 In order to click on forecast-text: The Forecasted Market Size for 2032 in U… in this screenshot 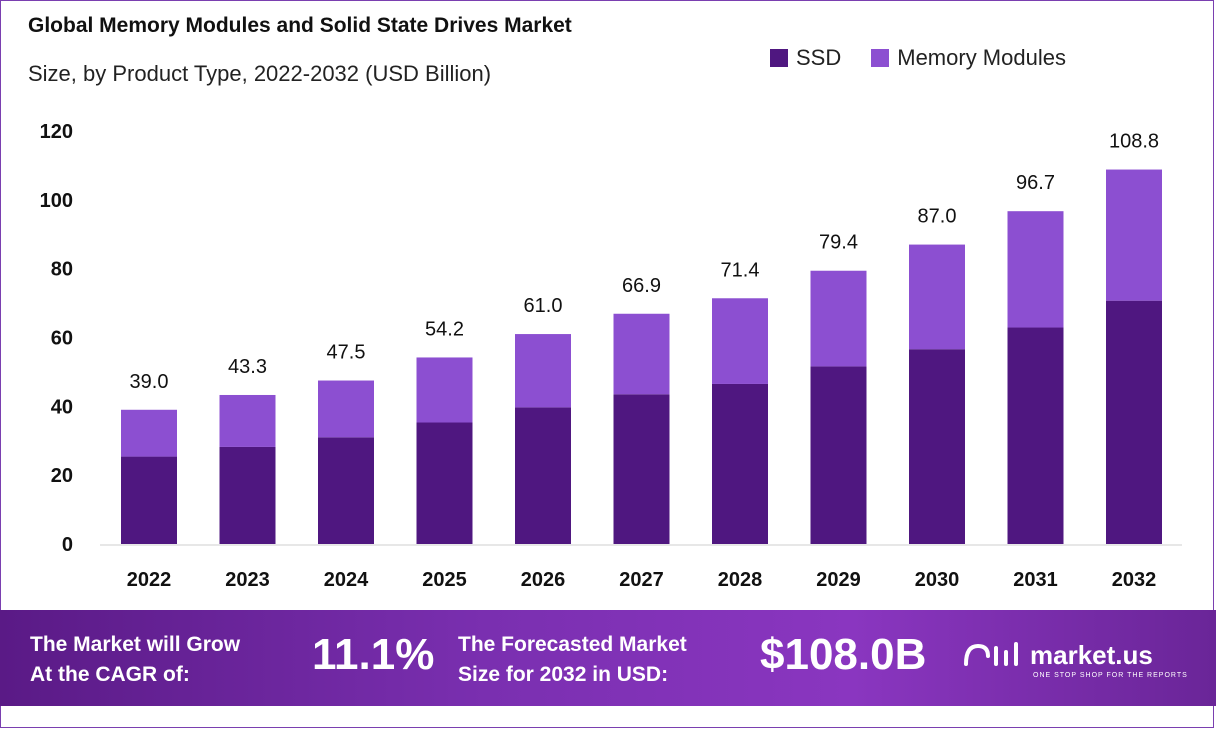, I will do `click(572, 660)`.